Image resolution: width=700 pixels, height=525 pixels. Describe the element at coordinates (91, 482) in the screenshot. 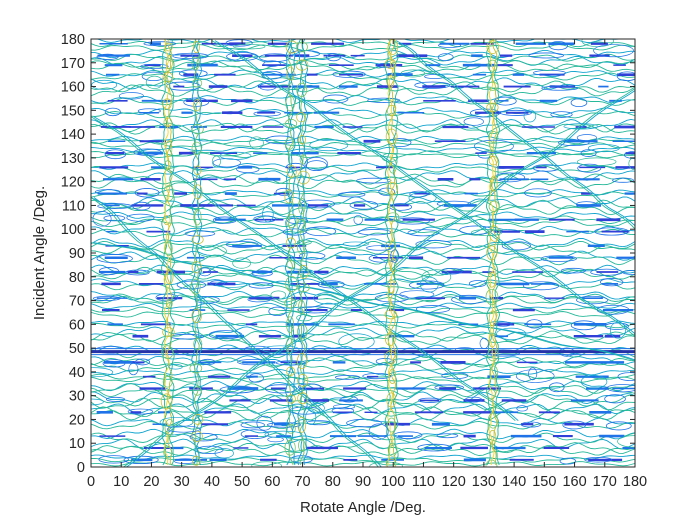

I see `x-tick-label: 0` at that location.